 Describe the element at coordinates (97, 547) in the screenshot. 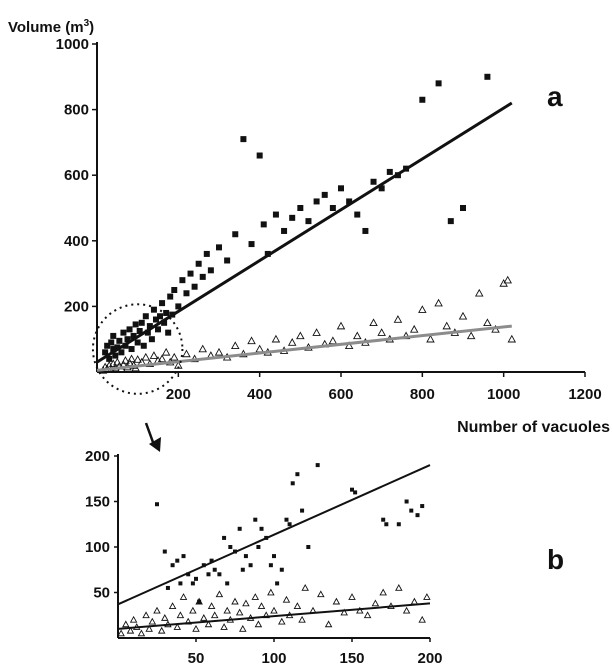

I see `y-tick-label: 100` at that location.